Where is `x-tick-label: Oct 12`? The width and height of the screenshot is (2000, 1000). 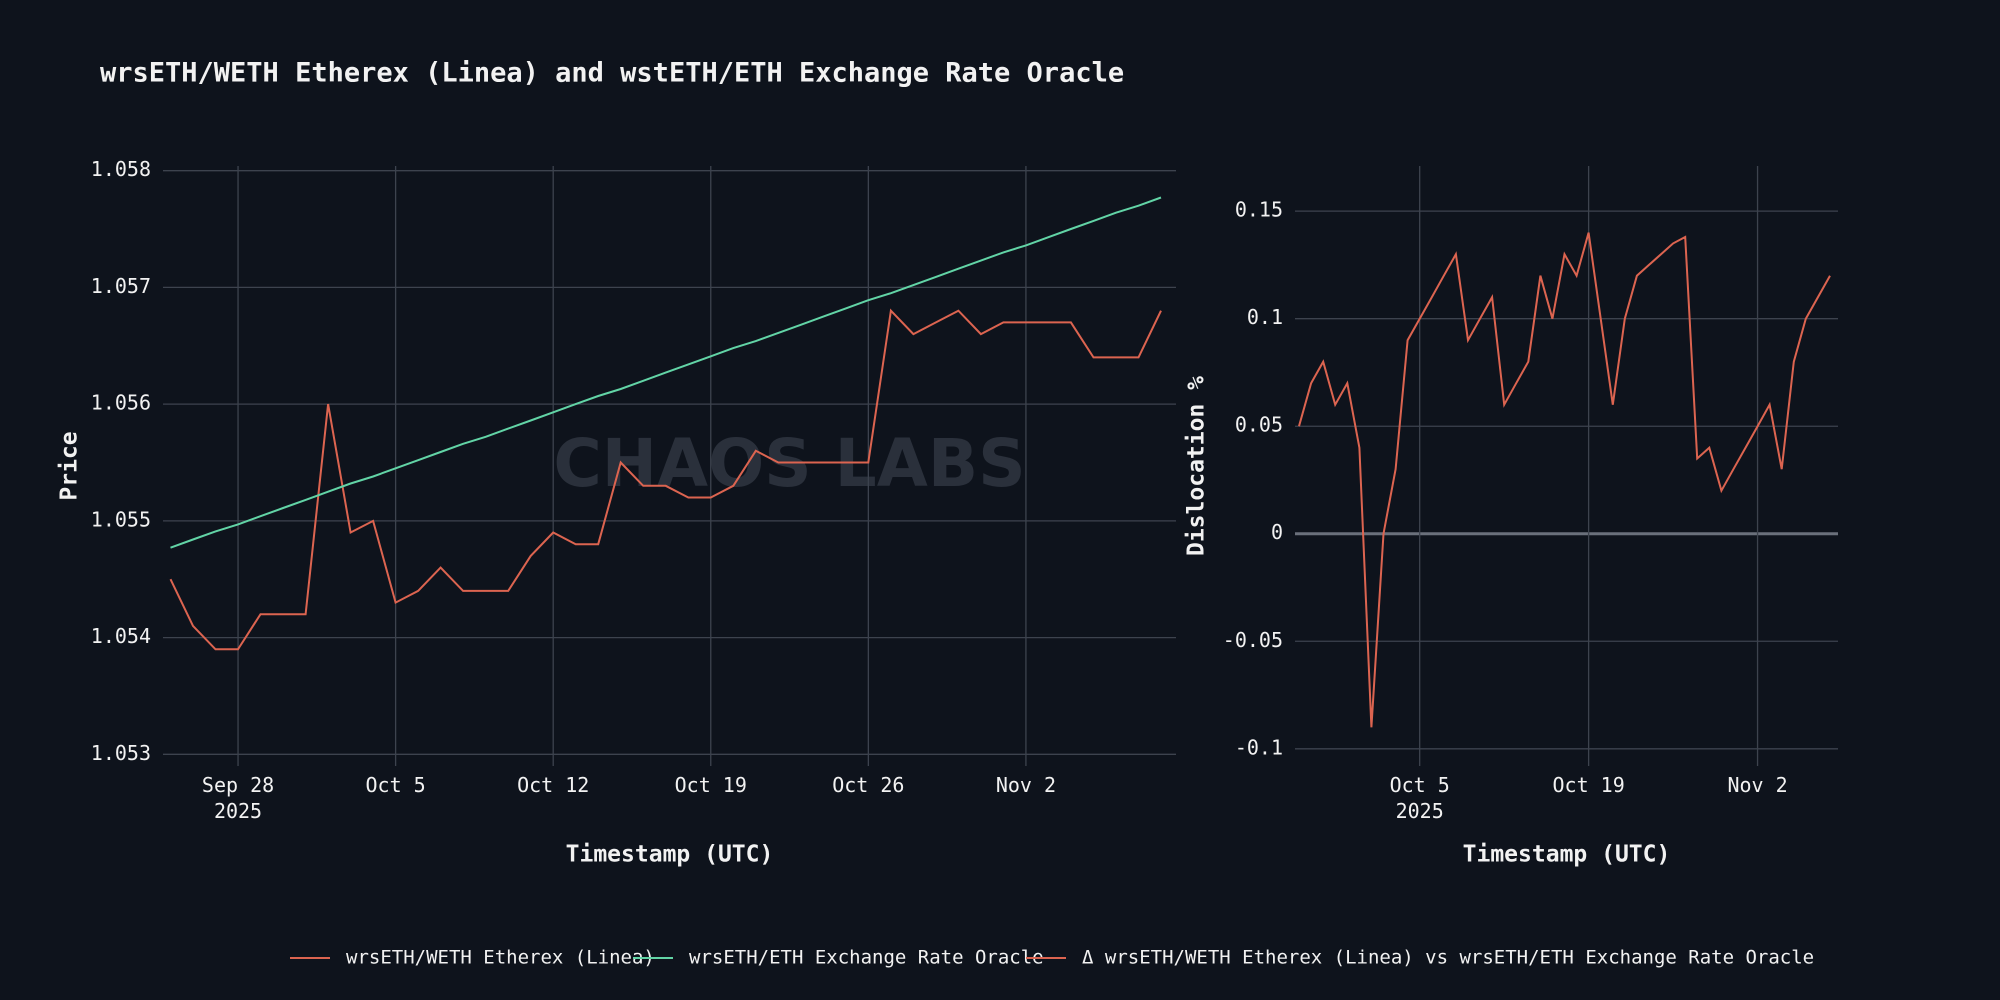
x-tick-label: Oct 12 is located at coordinates (553, 785).